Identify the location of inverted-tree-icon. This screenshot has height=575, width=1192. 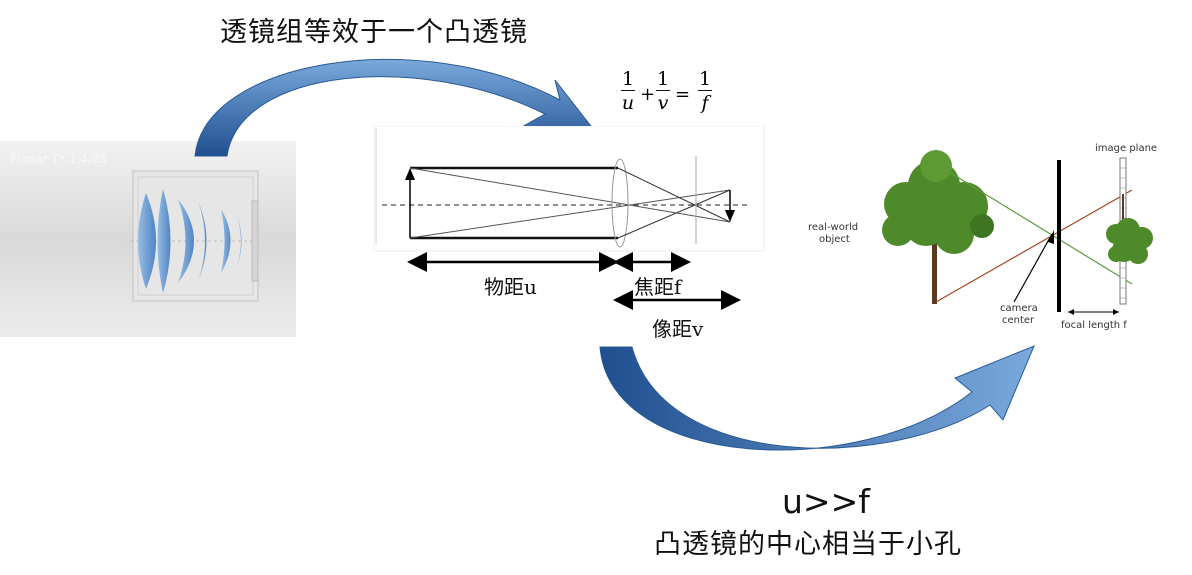
(1129, 241).